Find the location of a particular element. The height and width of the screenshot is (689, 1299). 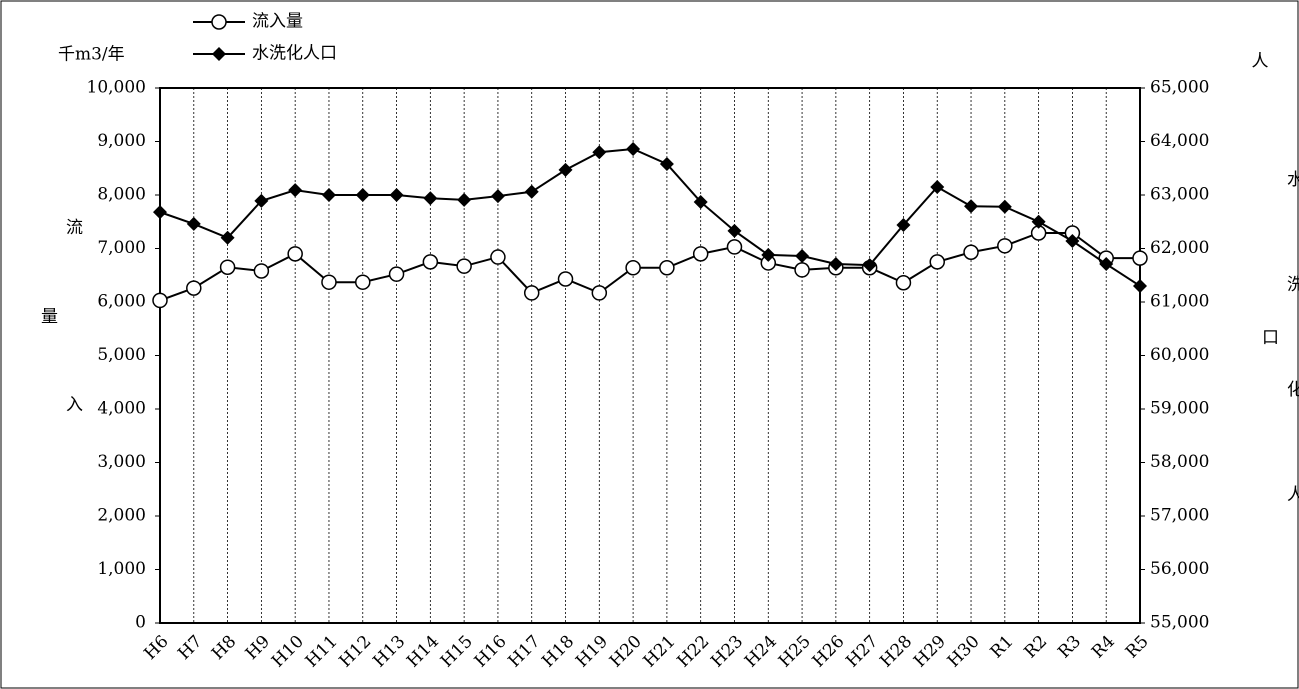

y-unit: 千m3/年 is located at coordinates (91, 55).